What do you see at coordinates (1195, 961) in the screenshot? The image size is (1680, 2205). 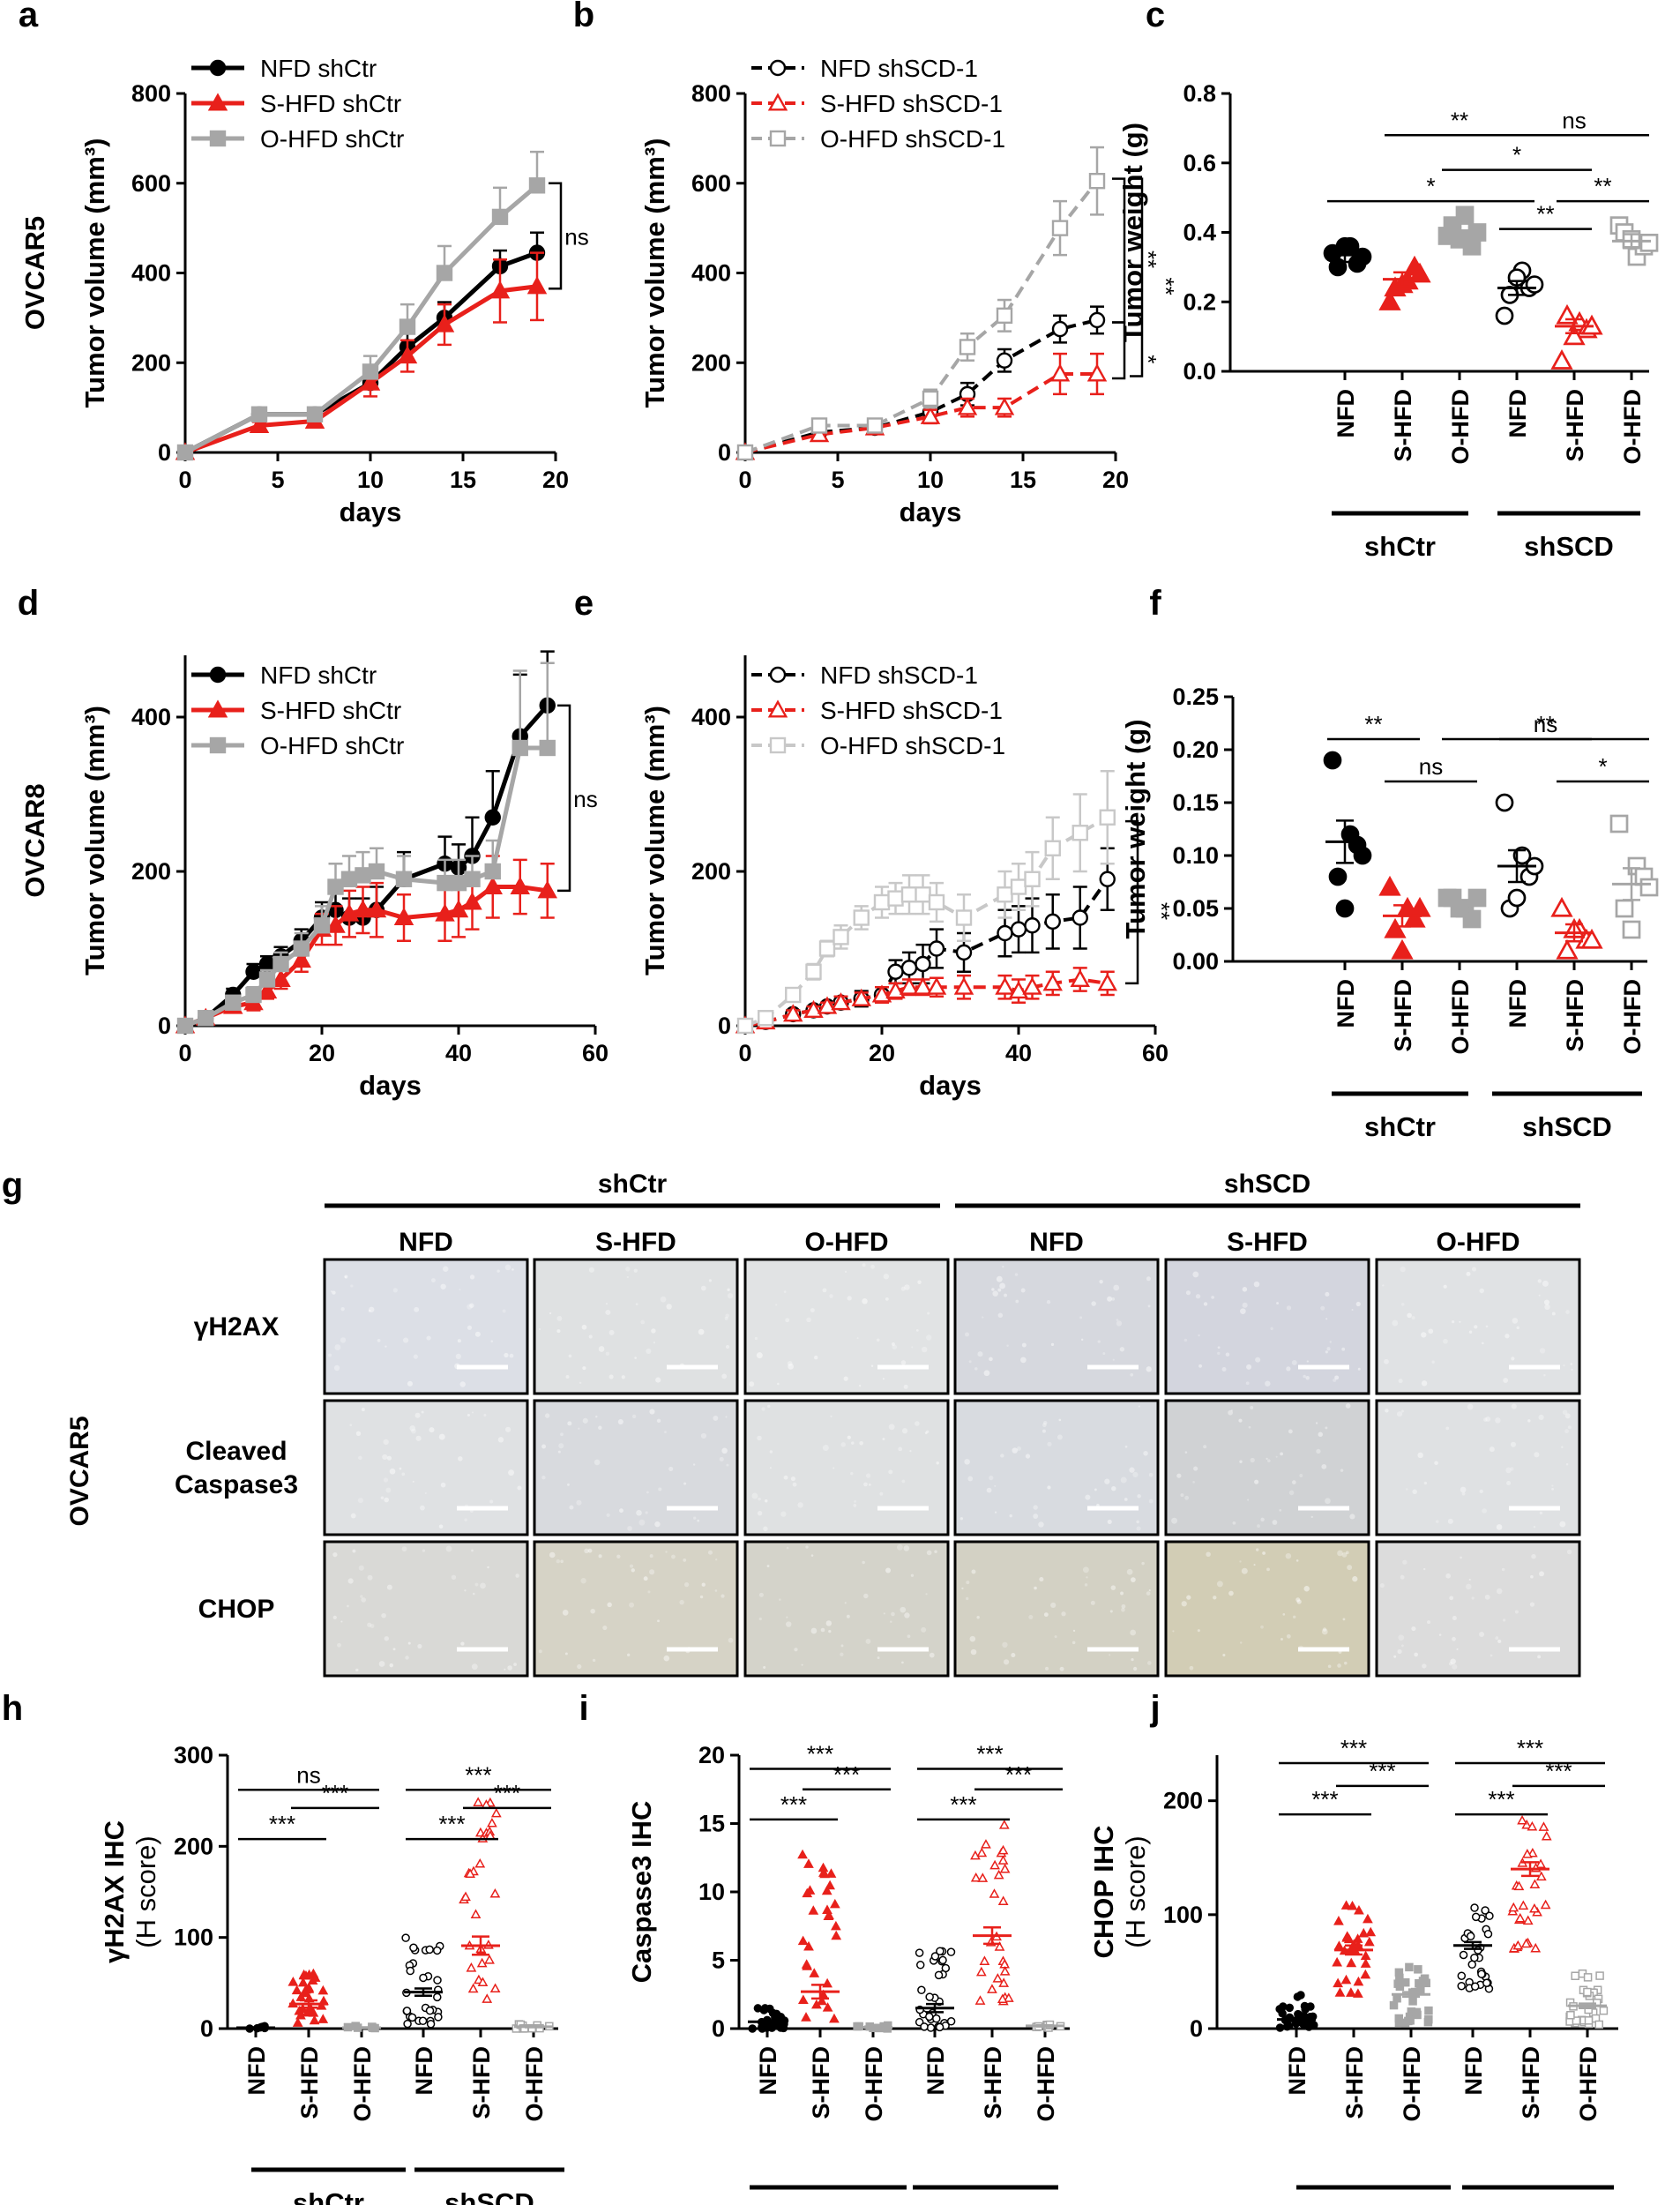 I see `y-tick-label: 0.00` at bounding box center [1195, 961].